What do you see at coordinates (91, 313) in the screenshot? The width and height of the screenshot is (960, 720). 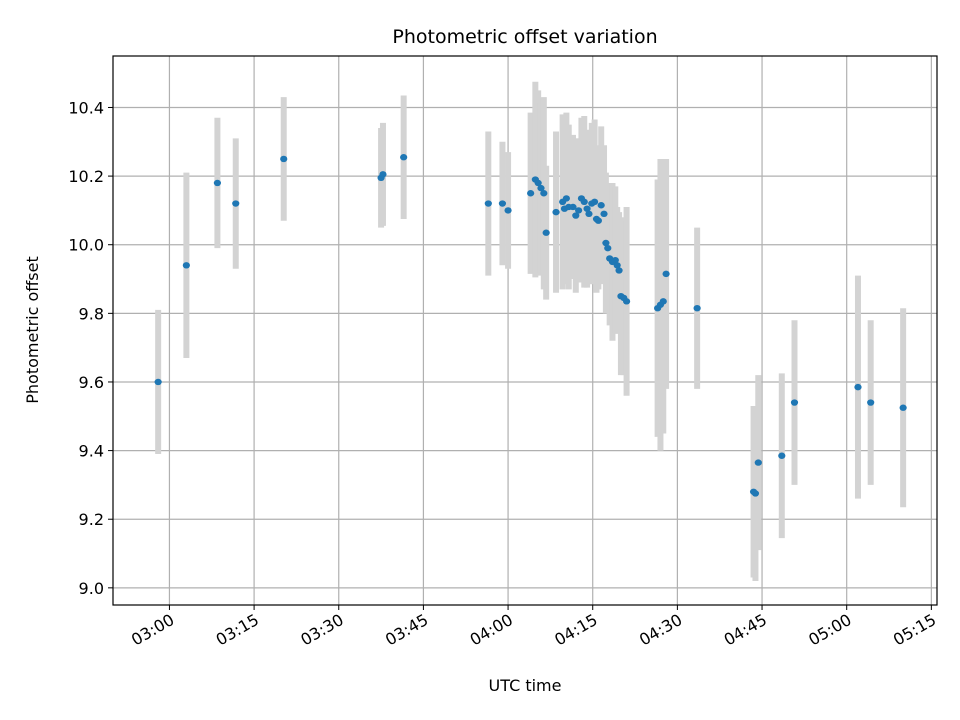 I see `y-tick-label: 9.8` at bounding box center [91, 313].